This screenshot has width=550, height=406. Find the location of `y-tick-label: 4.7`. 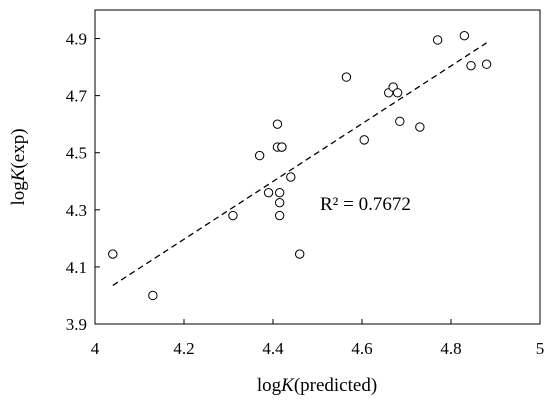

y-tick-label: 4.7 is located at coordinates (77, 96).